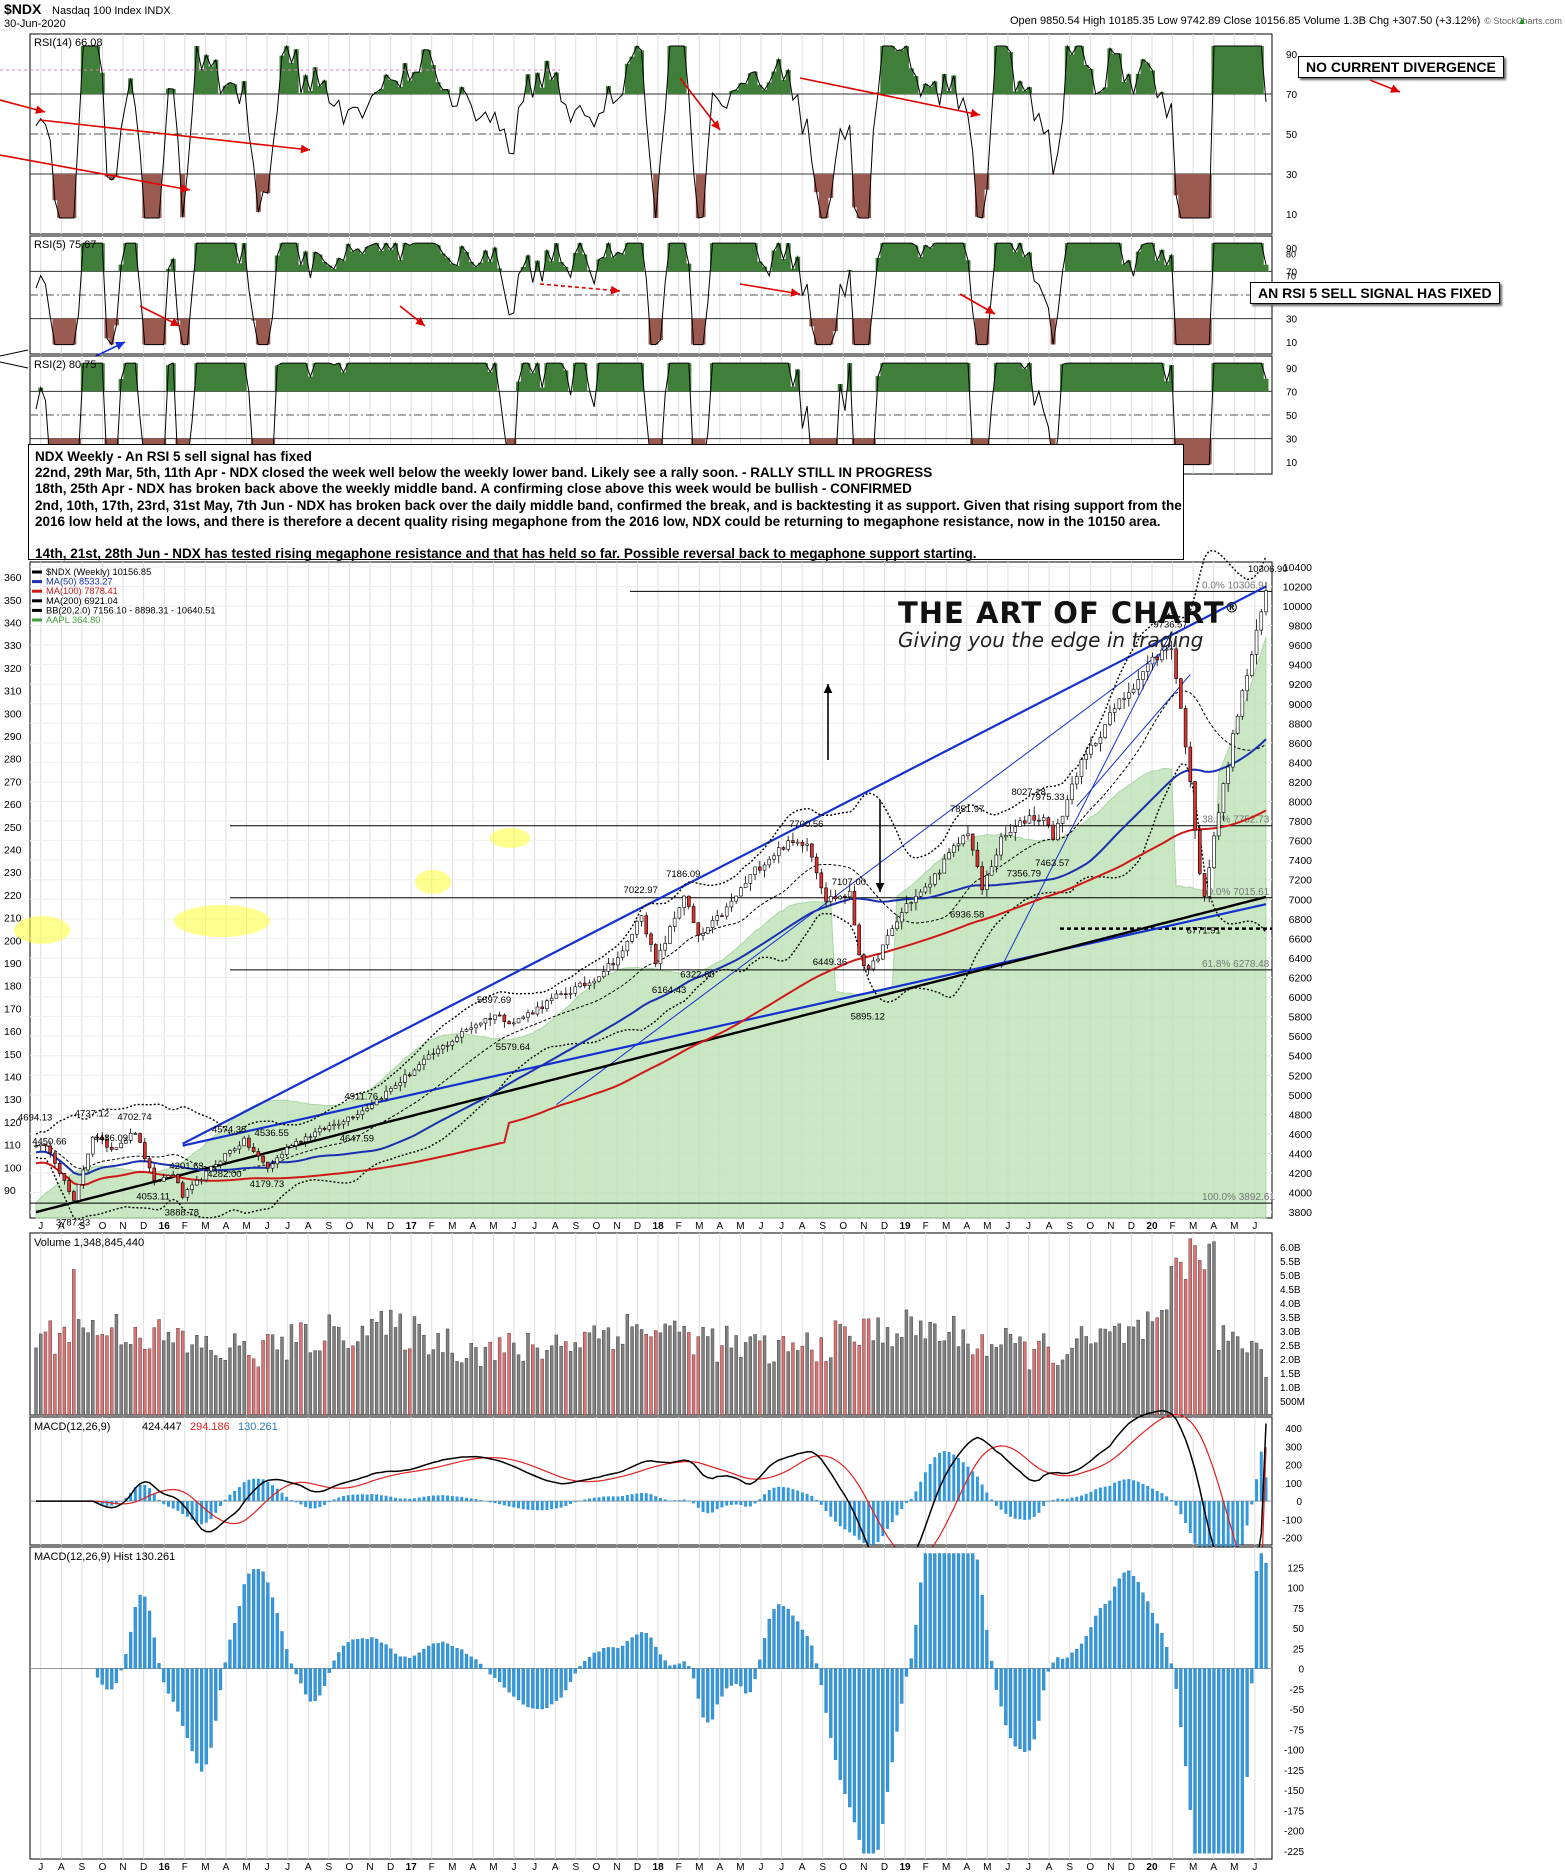  What do you see at coordinates (1293, 1447) in the screenshot?
I see `macd-tick: 300` at bounding box center [1293, 1447].